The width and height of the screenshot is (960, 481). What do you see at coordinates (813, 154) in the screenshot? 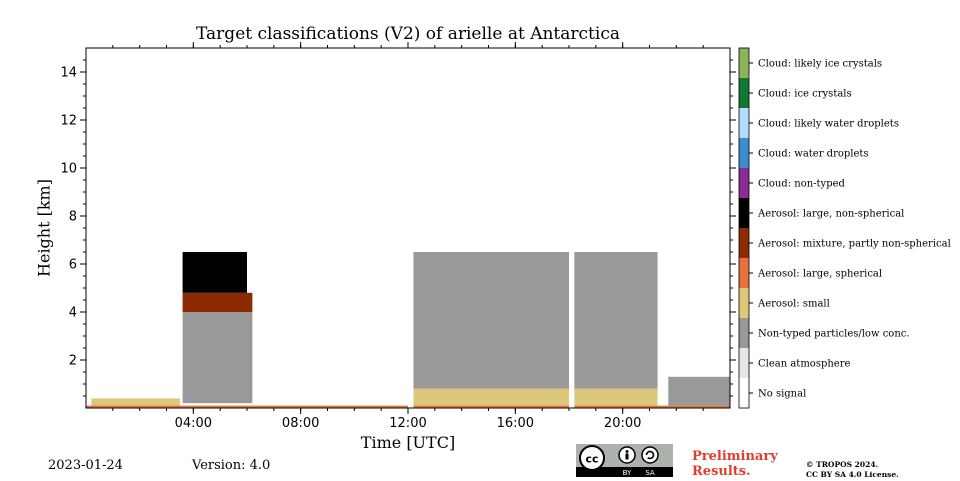
I see `legend-label: Cloud: water droplets` at bounding box center [813, 154].